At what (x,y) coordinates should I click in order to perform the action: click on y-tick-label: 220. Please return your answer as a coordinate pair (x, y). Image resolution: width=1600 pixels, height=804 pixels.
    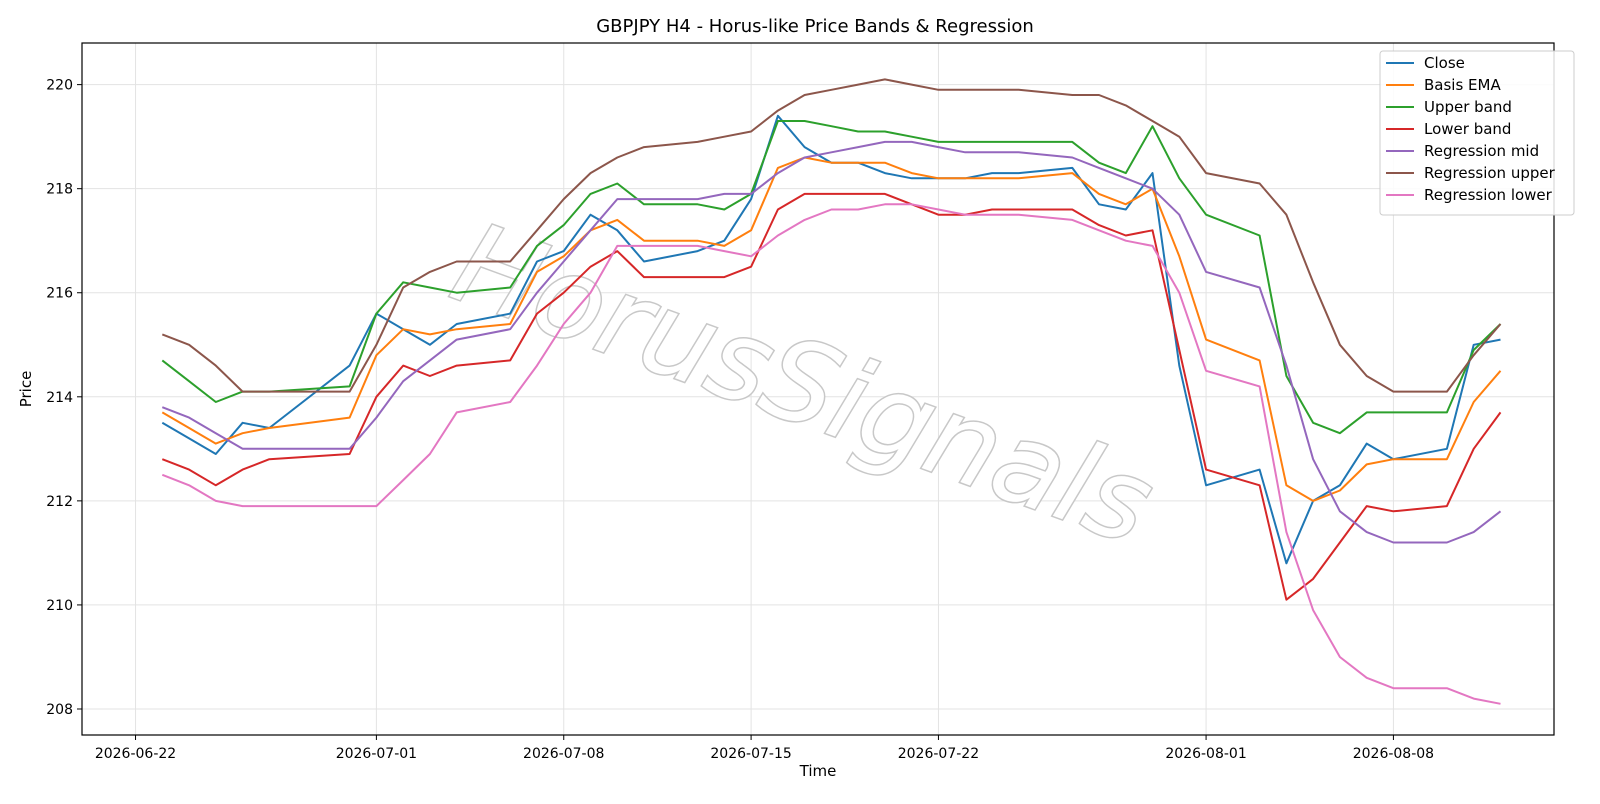
    Looking at the image, I should click on (59, 86).